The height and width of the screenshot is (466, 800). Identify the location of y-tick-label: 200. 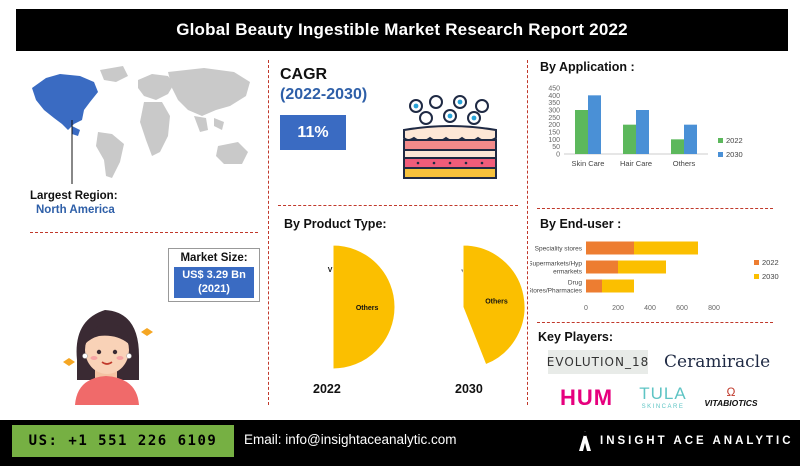
(554, 125).